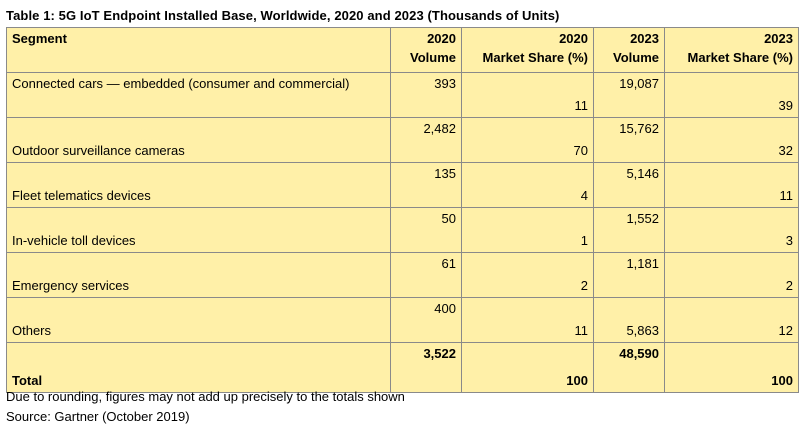 The image size is (809, 429). Describe the element at coordinates (778, 38) in the screenshot. I see `header-2023-share-year: 2023` at that location.